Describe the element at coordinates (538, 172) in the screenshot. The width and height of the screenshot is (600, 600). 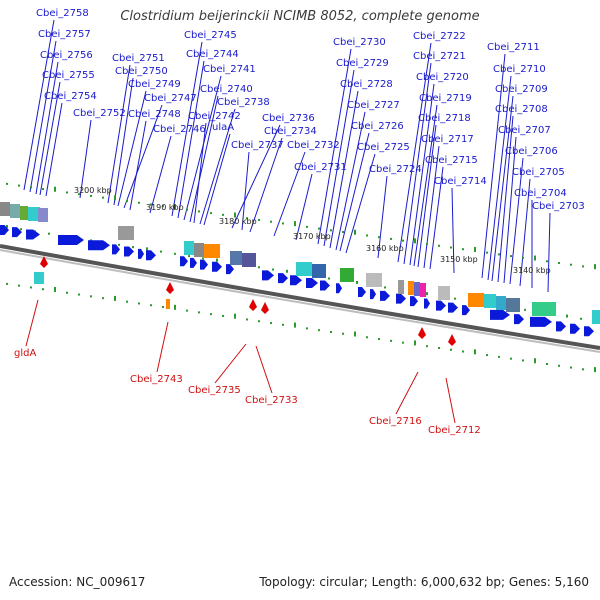
I see `gene-label: Cbei_2705` at that location.